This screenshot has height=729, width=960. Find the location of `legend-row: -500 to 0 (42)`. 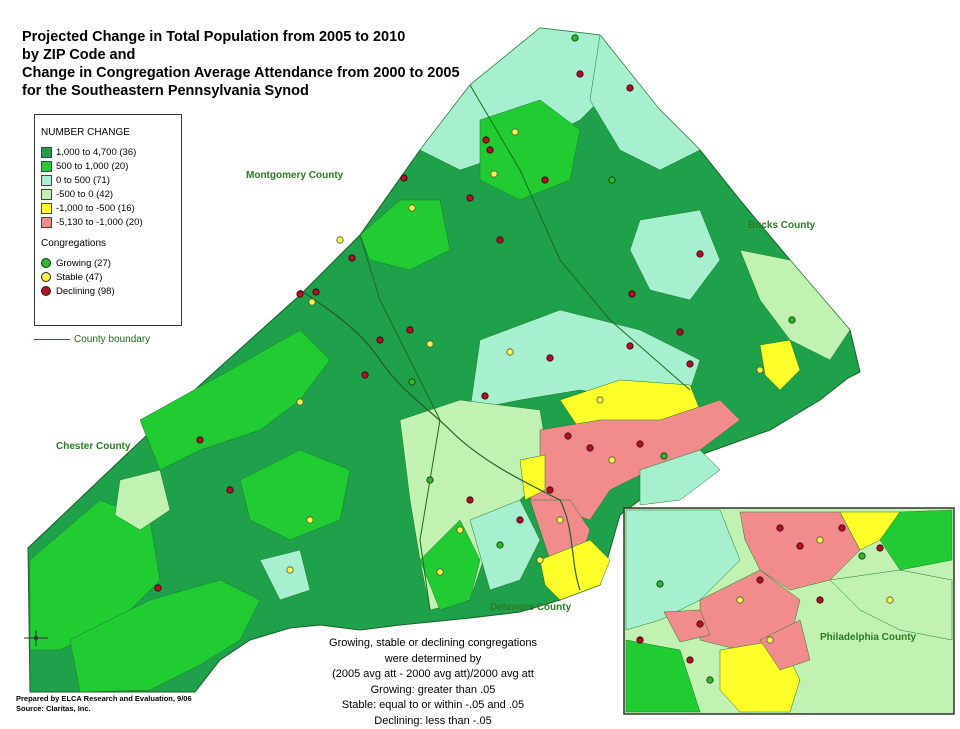

legend-row: -500 to 0 (42) is located at coordinates (77, 194).